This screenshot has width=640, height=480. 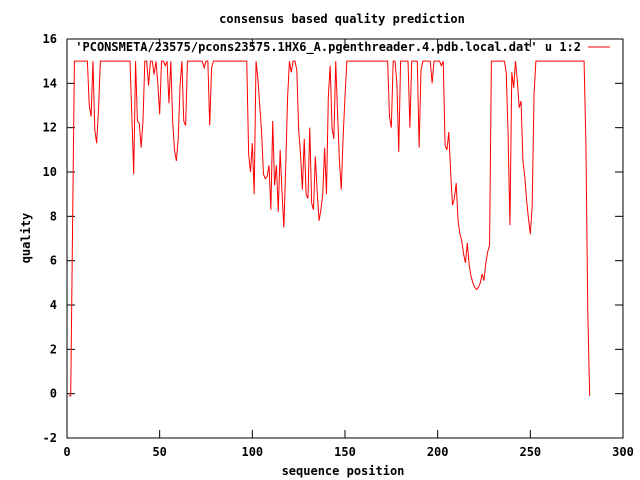 I want to click on x-tick-label: 50, so click(x=159, y=452).